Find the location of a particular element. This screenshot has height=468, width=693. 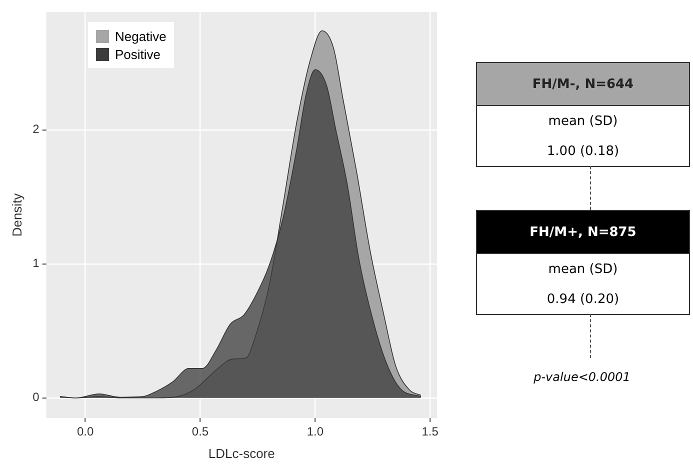

x-tick-label: 0.5 is located at coordinates (200, 431).